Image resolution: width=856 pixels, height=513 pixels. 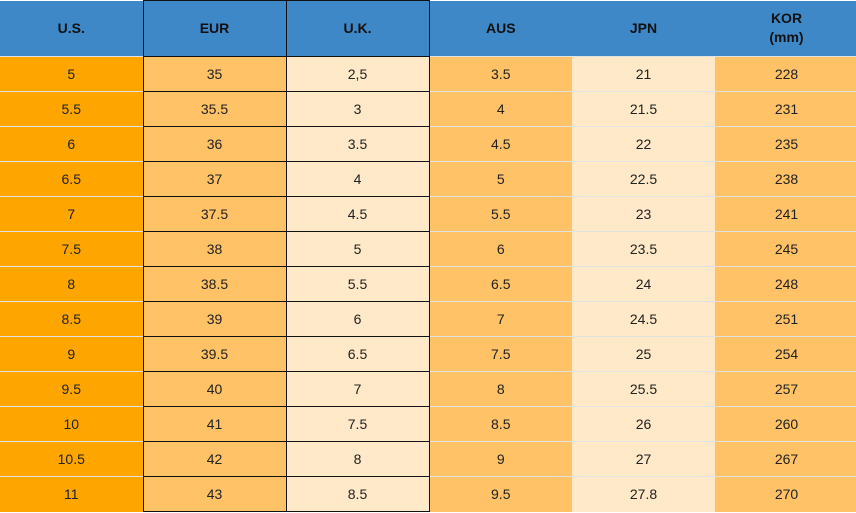 What do you see at coordinates (500, 284) in the screenshot?
I see `cell-aus: 6.5` at bounding box center [500, 284].